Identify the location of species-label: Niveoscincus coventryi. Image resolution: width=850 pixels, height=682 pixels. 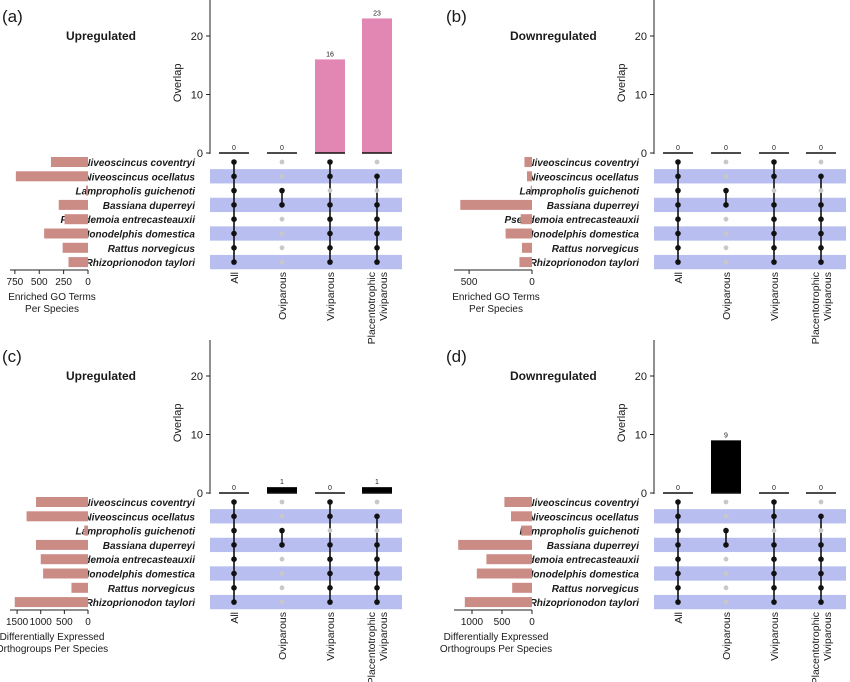
(139, 163).